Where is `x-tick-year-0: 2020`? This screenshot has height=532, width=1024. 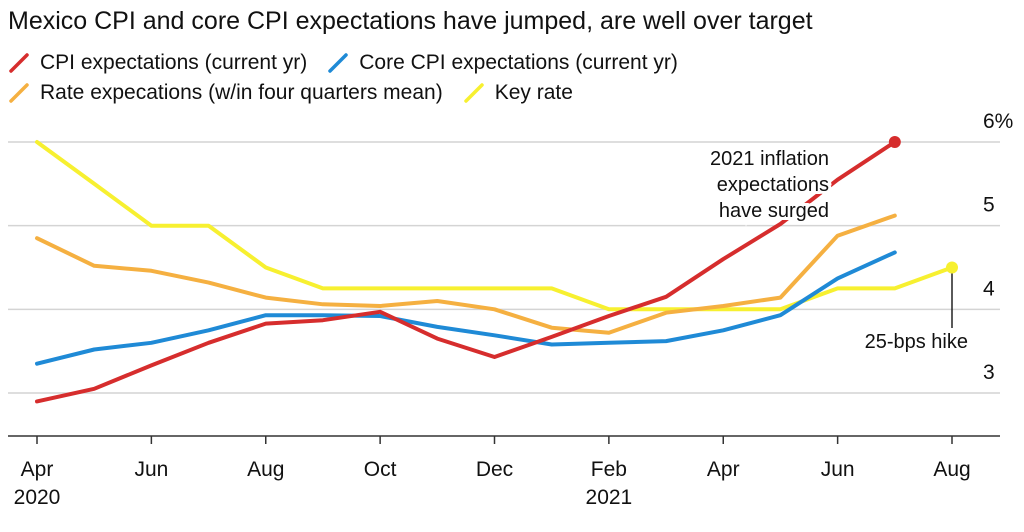 x-tick-year-0: 2020 is located at coordinates (37, 497).